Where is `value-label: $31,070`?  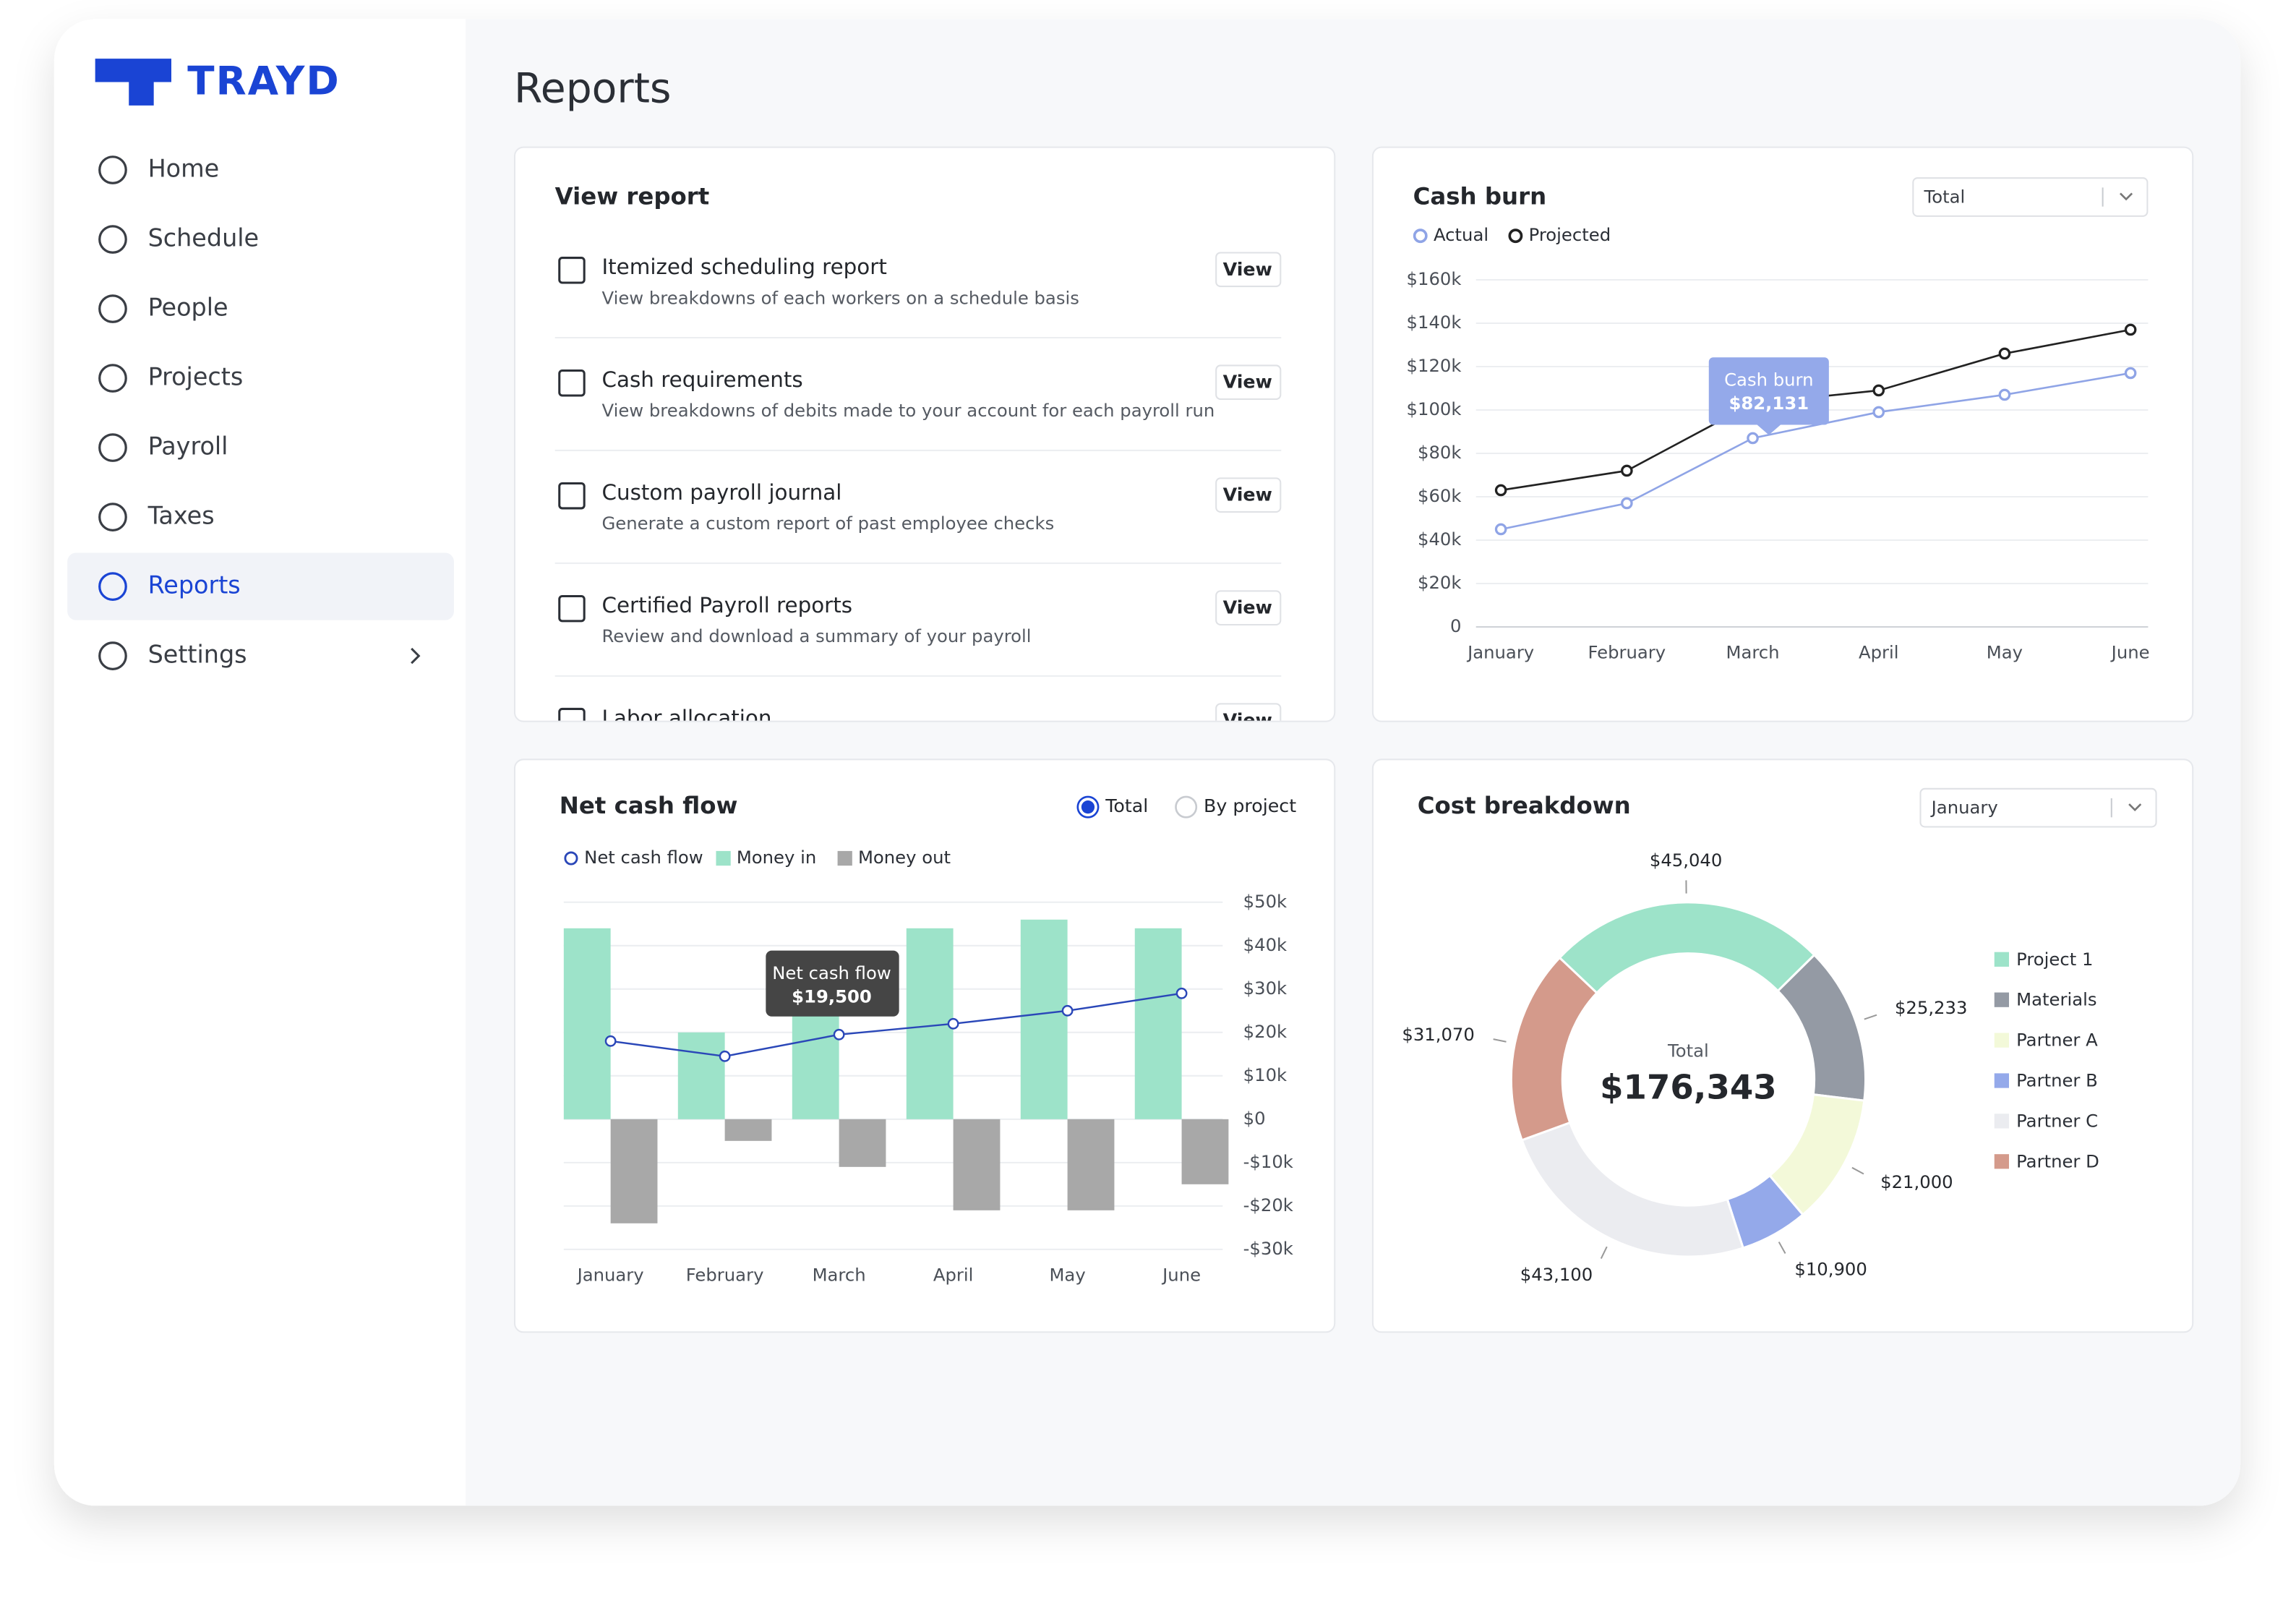
value-label: $31,070 is located at coordinates (1438, 1034).